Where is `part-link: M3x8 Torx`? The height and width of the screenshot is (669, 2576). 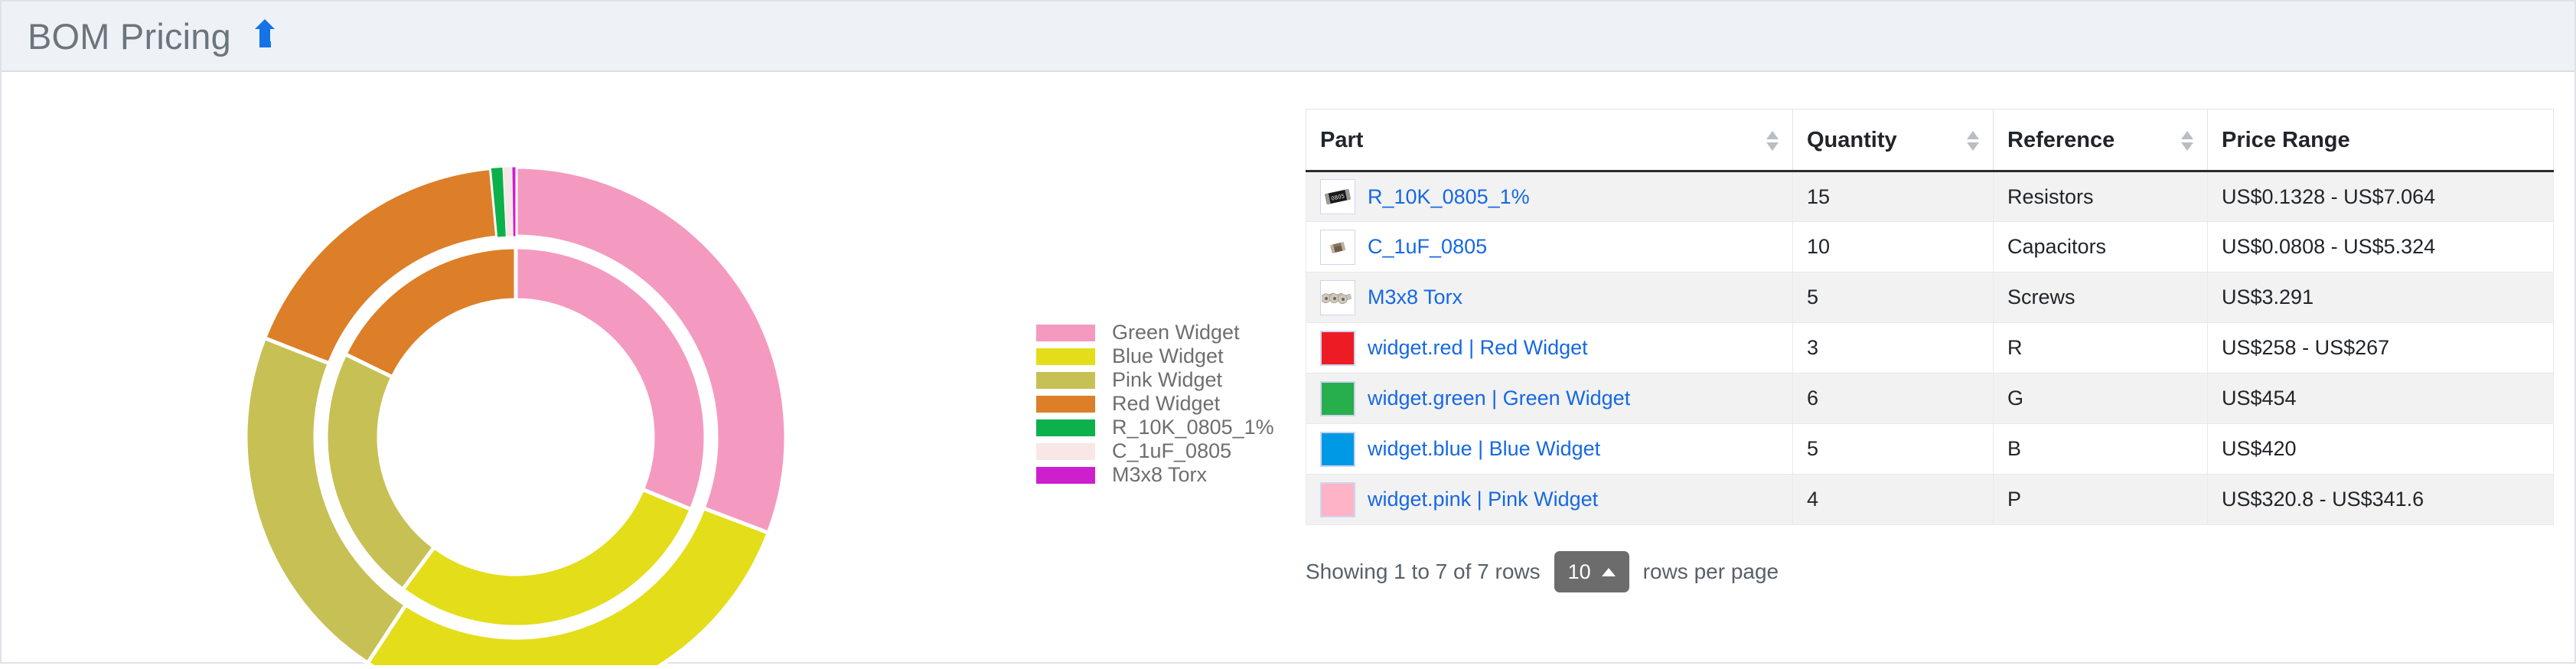
part-link: M3x8 Torx is located at coordinates (1415, 297).